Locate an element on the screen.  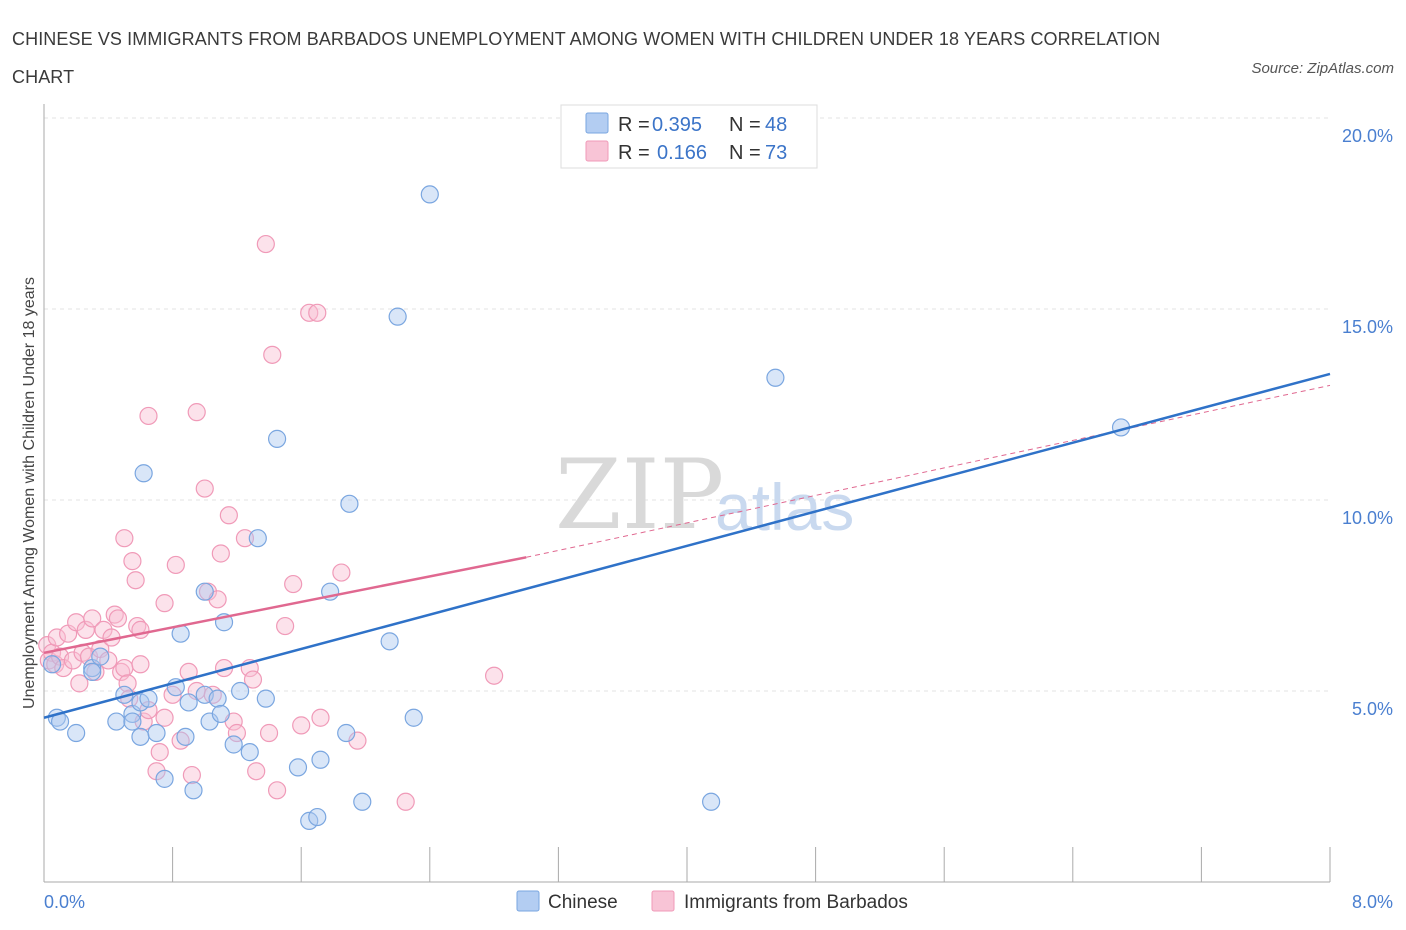
y-tick-label-1: 10.0% is located at coordinates (1367, 518).